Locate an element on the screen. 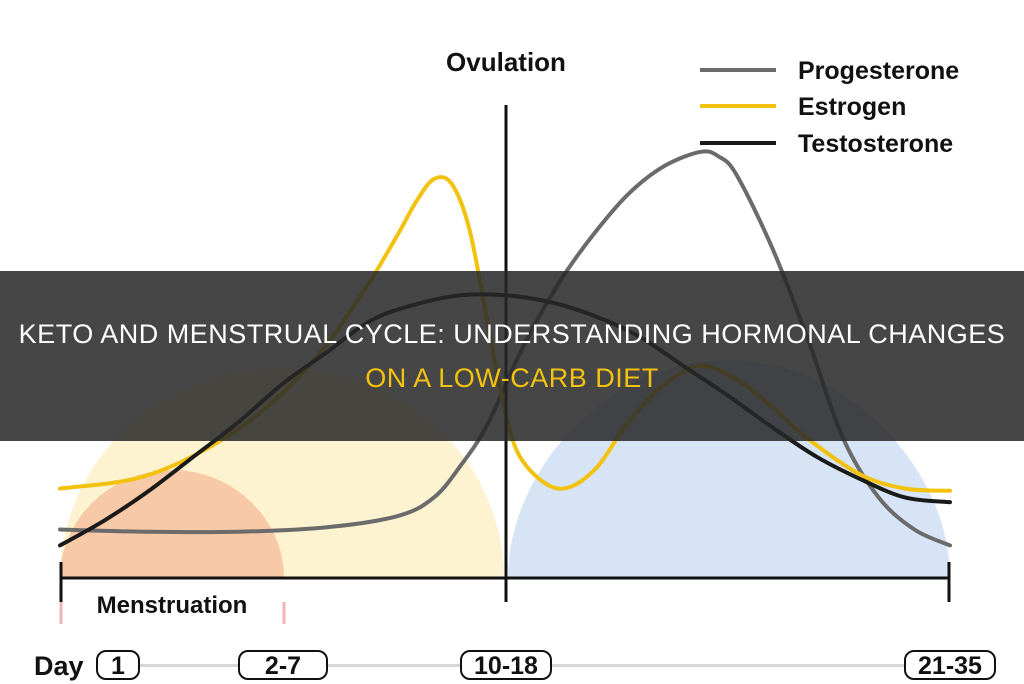 Image resolution: width=1024 pixels, height=684 pixels. legend-label-testosterone: Testosterone is located at coordinates (875, 144).